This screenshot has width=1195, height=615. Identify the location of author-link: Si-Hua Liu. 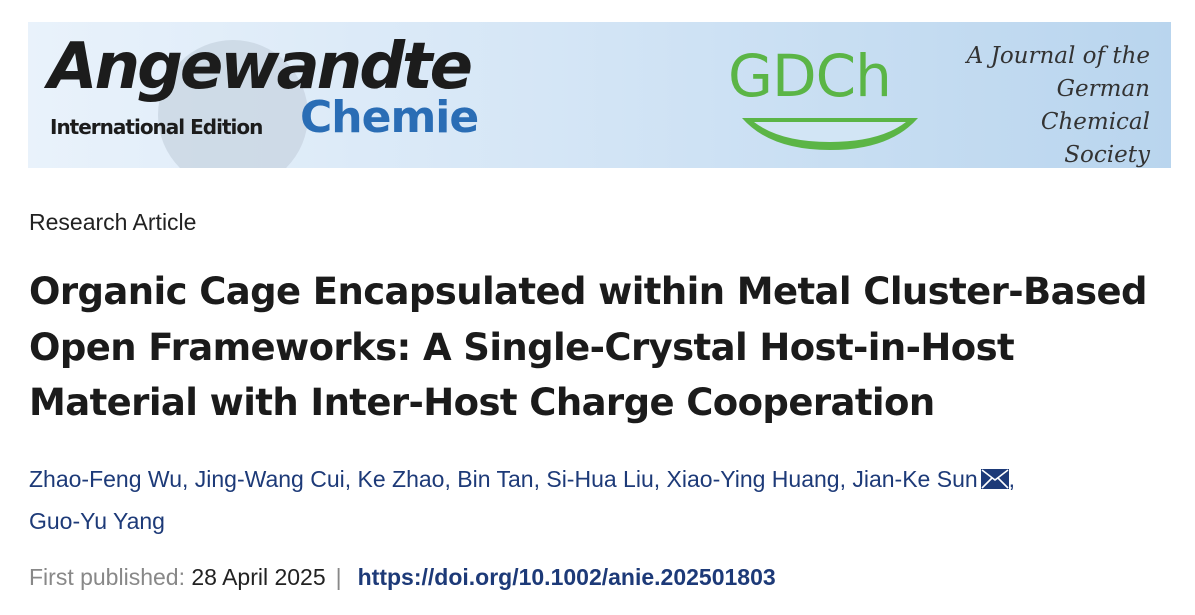
(600, 479).